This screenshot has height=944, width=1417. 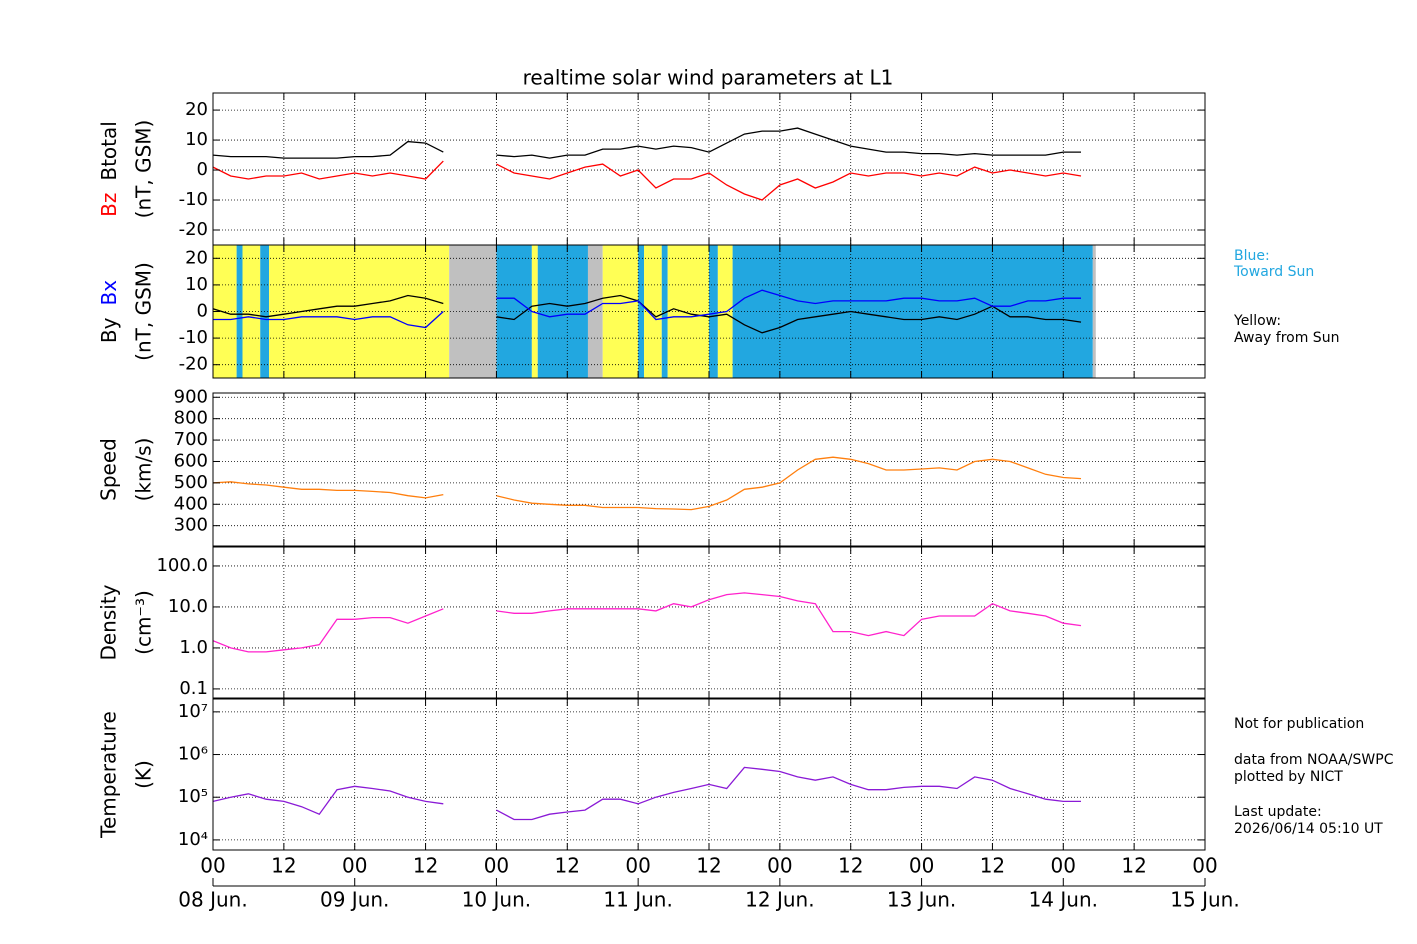 I want to click on date-label: 12 Jun., so click(x=779, y=900).